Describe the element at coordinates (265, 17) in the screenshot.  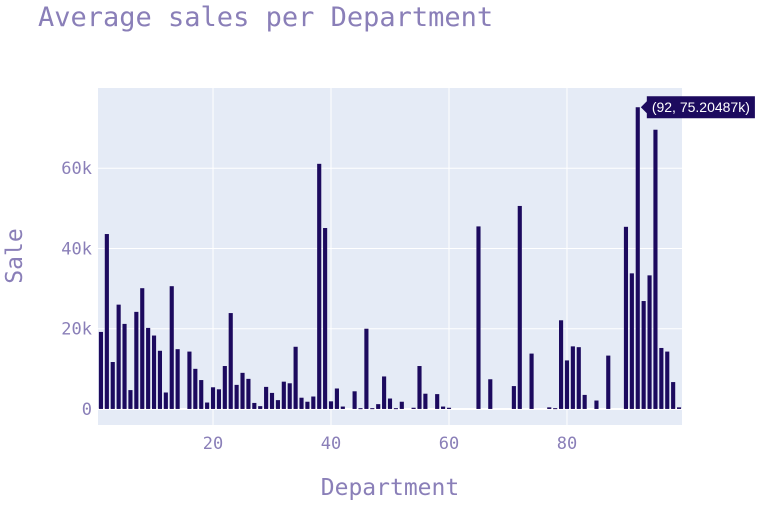
I see `chart-title: Average sales per Department` at that location.